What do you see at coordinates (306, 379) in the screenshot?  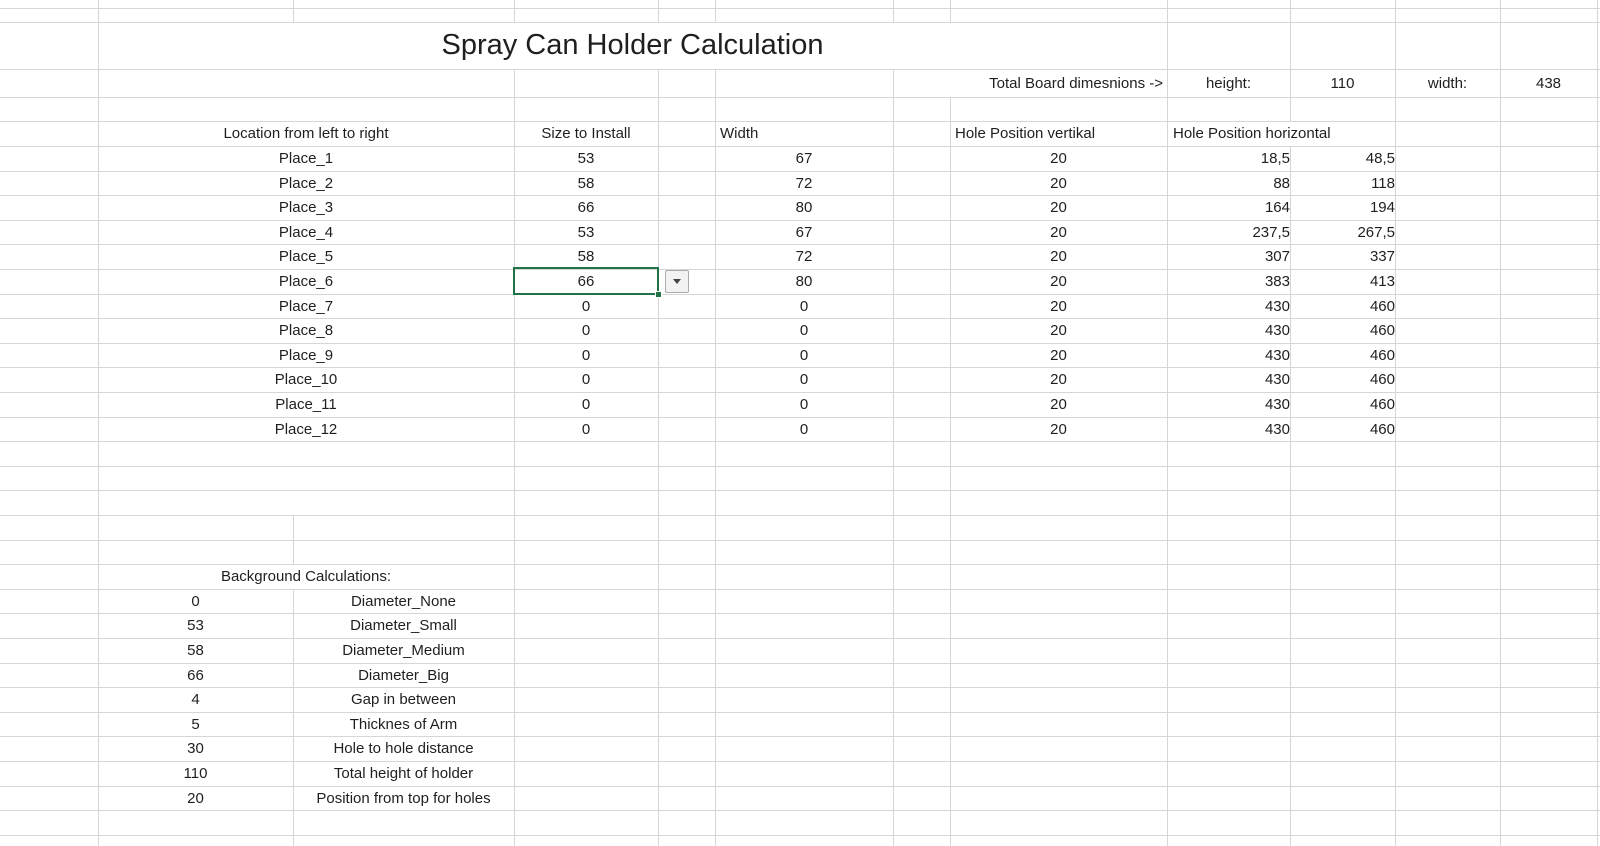 I see `cell-place: Place_10` at bounding box center [306, 379].